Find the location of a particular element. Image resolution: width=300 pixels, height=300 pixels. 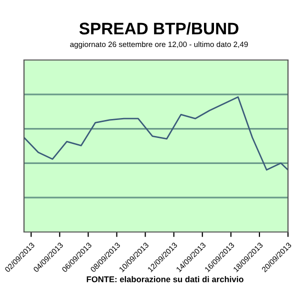

source-note: FONTE: elaborazione su dati di archivio is located at coordinates (165, 279).